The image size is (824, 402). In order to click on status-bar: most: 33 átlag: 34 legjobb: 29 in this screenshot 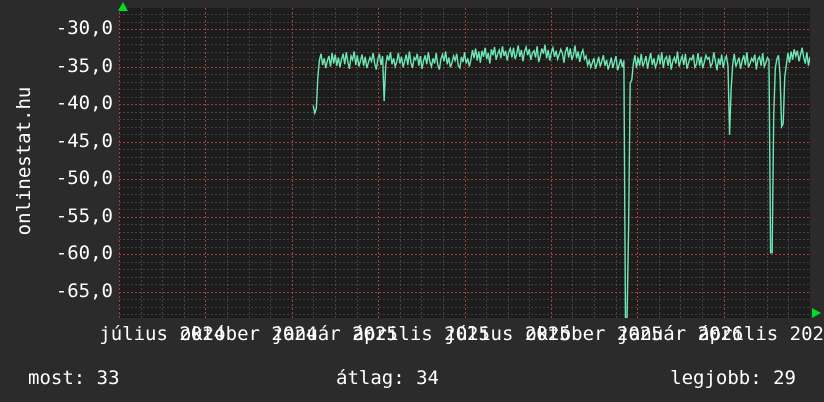, I will do `click(412, 378)`.